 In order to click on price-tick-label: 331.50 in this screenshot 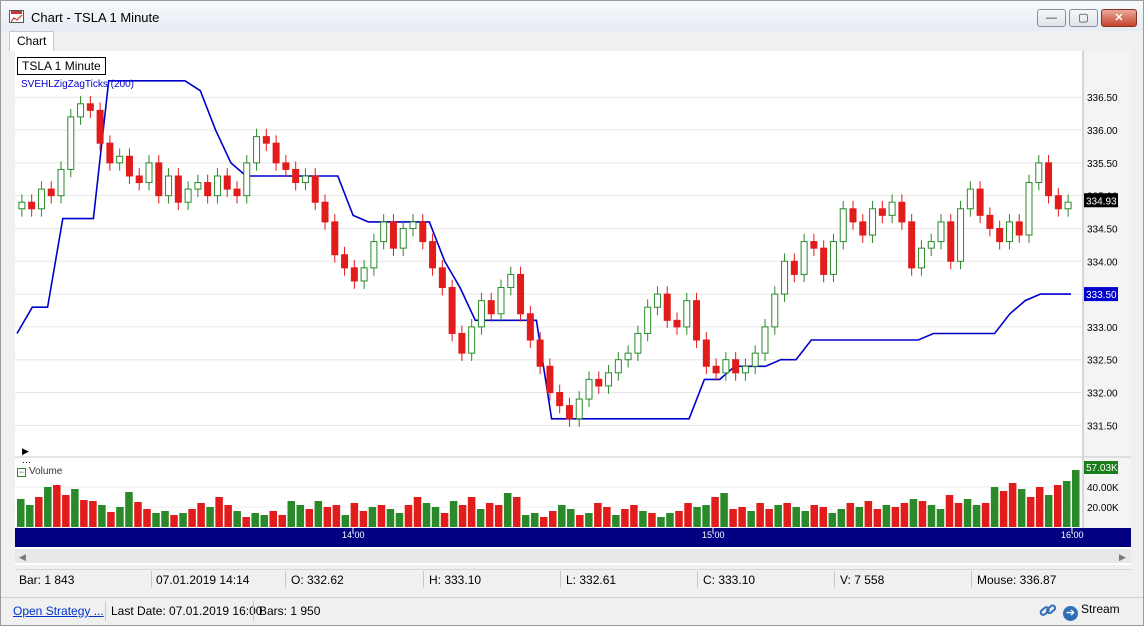, I will do `click(1102, 426)`.